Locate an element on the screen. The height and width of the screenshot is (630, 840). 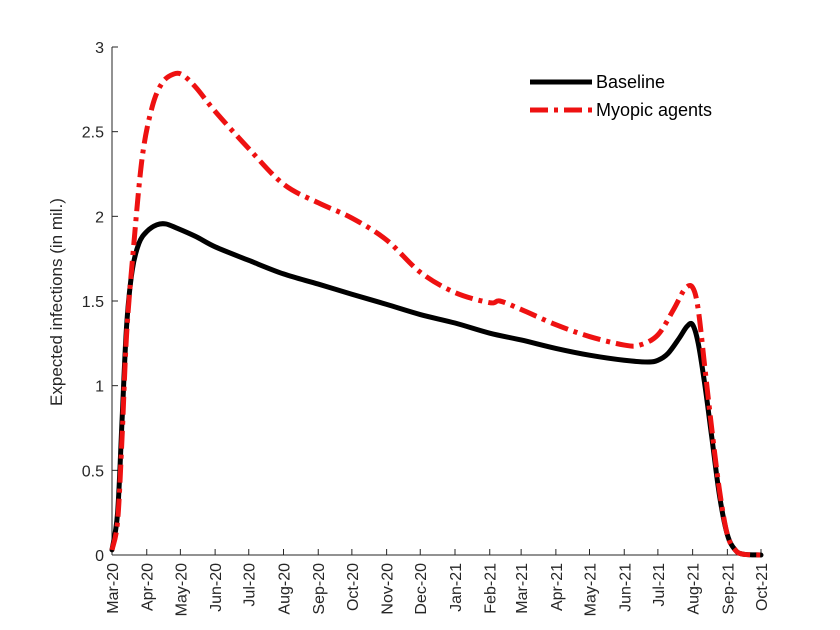
y-axis-label: Expected infections (in mil.) is located at coordinates (56, 302).